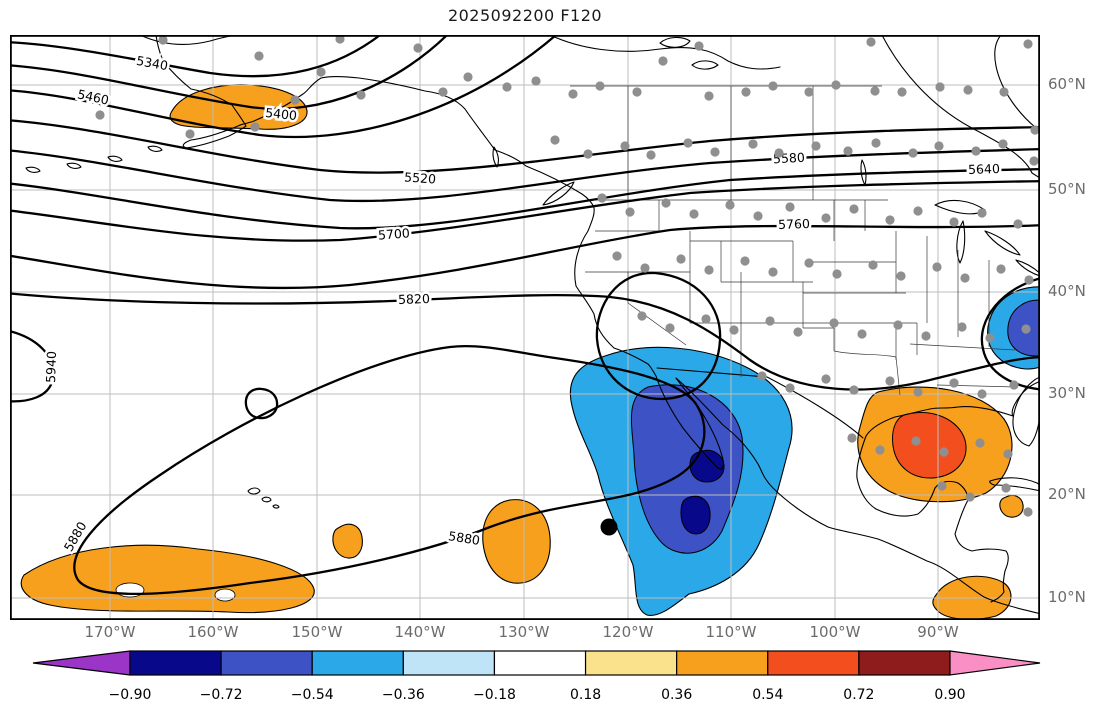 The width and height of the screenshot is (1105, 712). Describe the element at coordinates (51, 367) in the screenshot. I see `contour-label: 5940` at that location.